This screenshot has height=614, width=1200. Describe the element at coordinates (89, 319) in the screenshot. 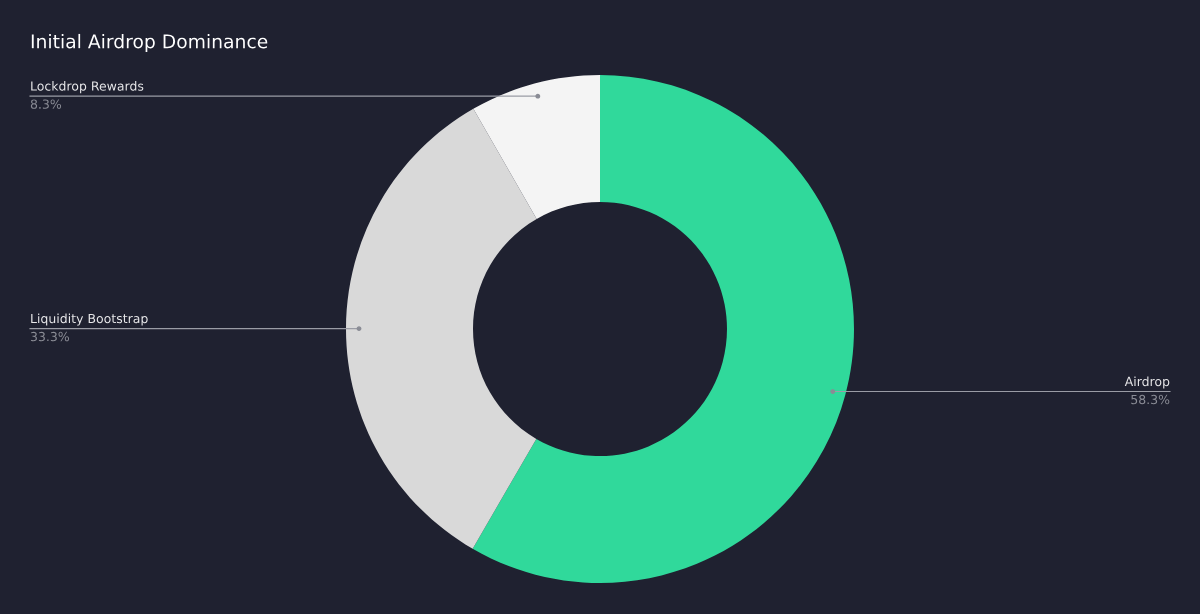

I see `slice-label: Liquidity Bootstrap` at that location.